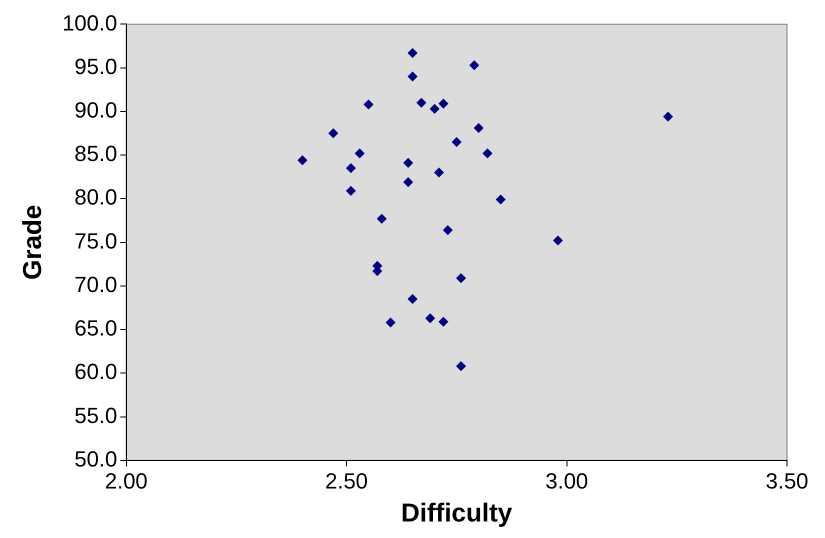 Image resolution: width=825 pixels, height=538 pixels. I want to click on x-tick-label: 3.50, so click(787, 481).